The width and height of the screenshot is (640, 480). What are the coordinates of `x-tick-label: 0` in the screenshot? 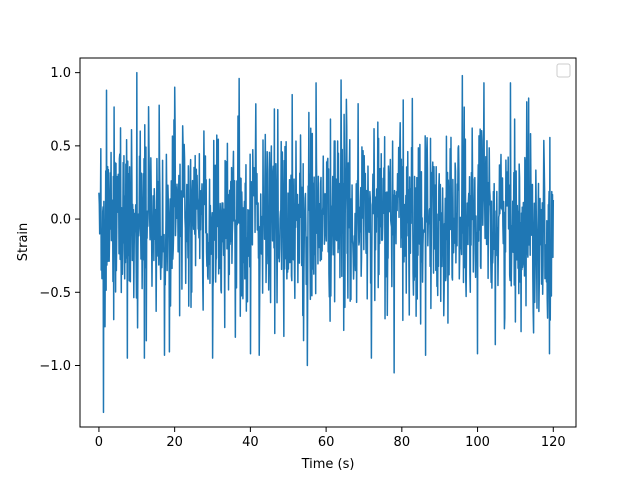 It's located at (99, 442).